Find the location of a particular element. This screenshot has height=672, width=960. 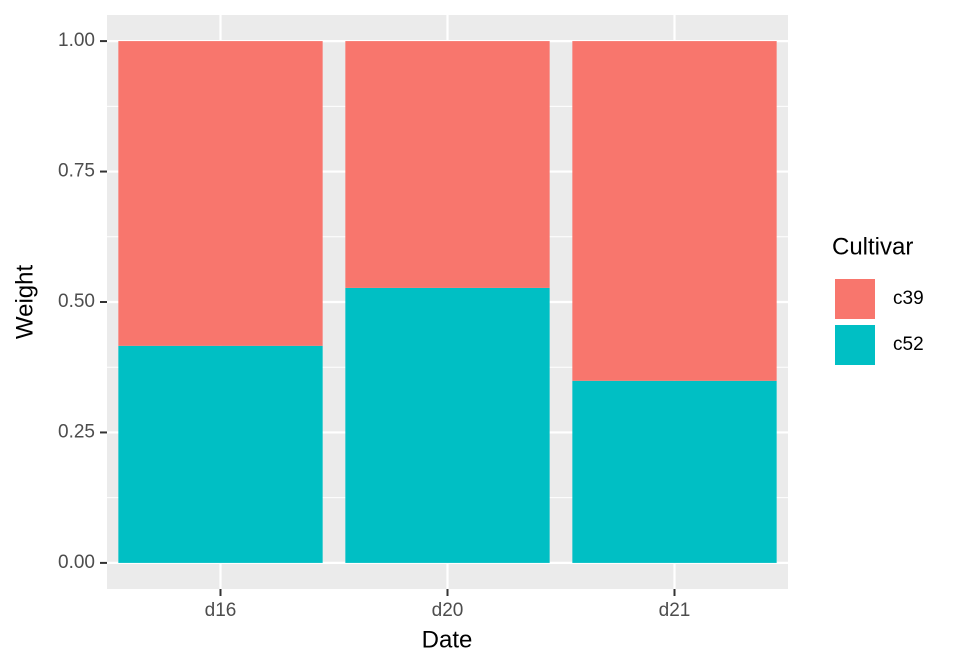

legend-label: c52 is located at coordinates (908, 344).